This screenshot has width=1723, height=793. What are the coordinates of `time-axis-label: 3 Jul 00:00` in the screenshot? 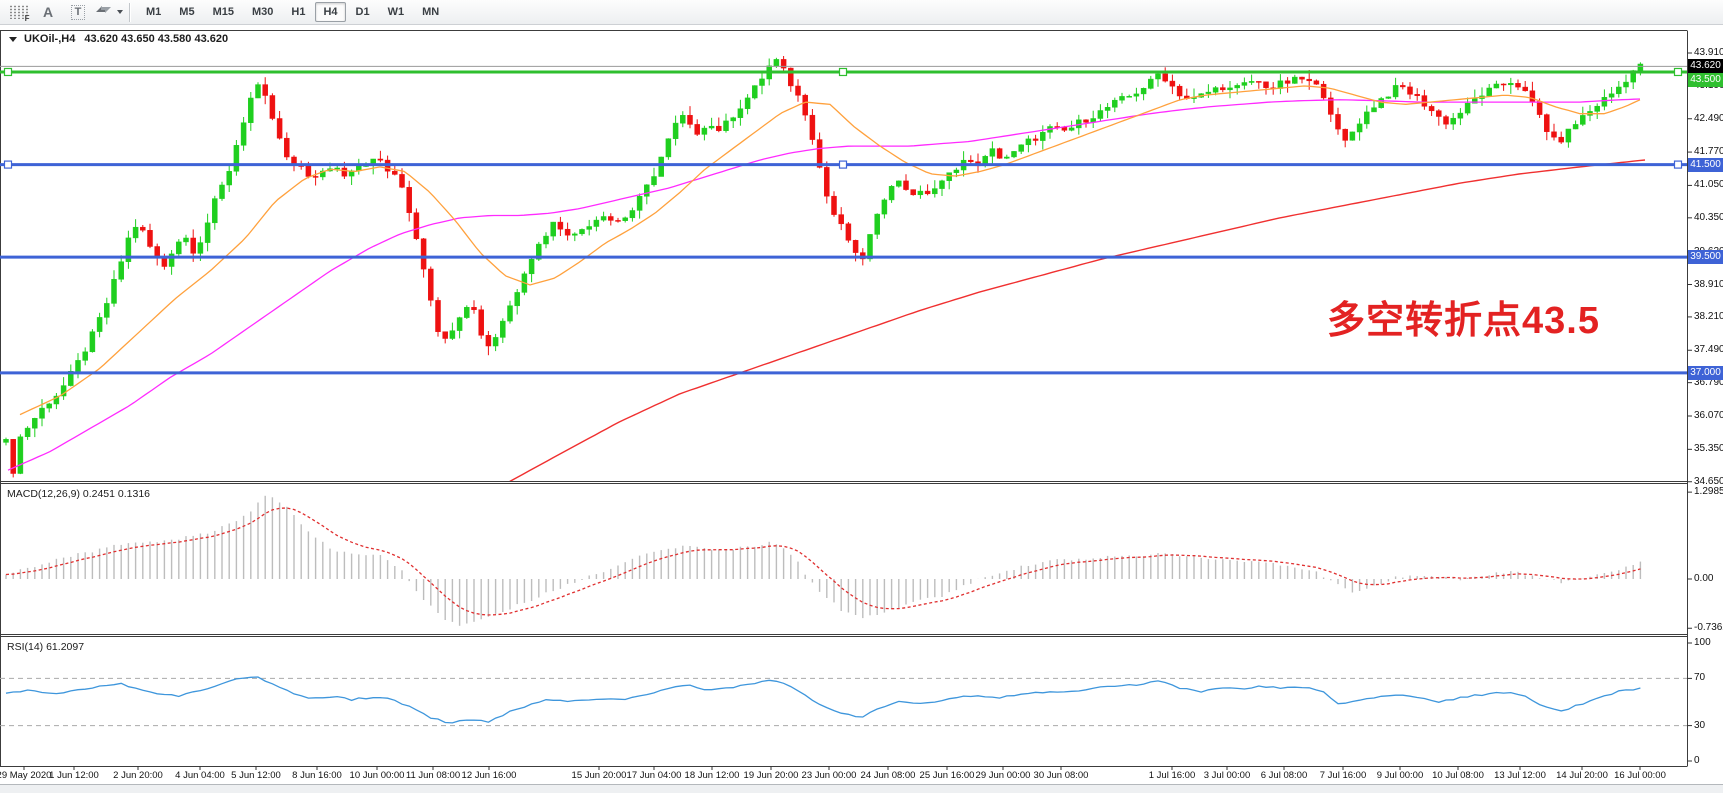 It's located at (1227, 775).